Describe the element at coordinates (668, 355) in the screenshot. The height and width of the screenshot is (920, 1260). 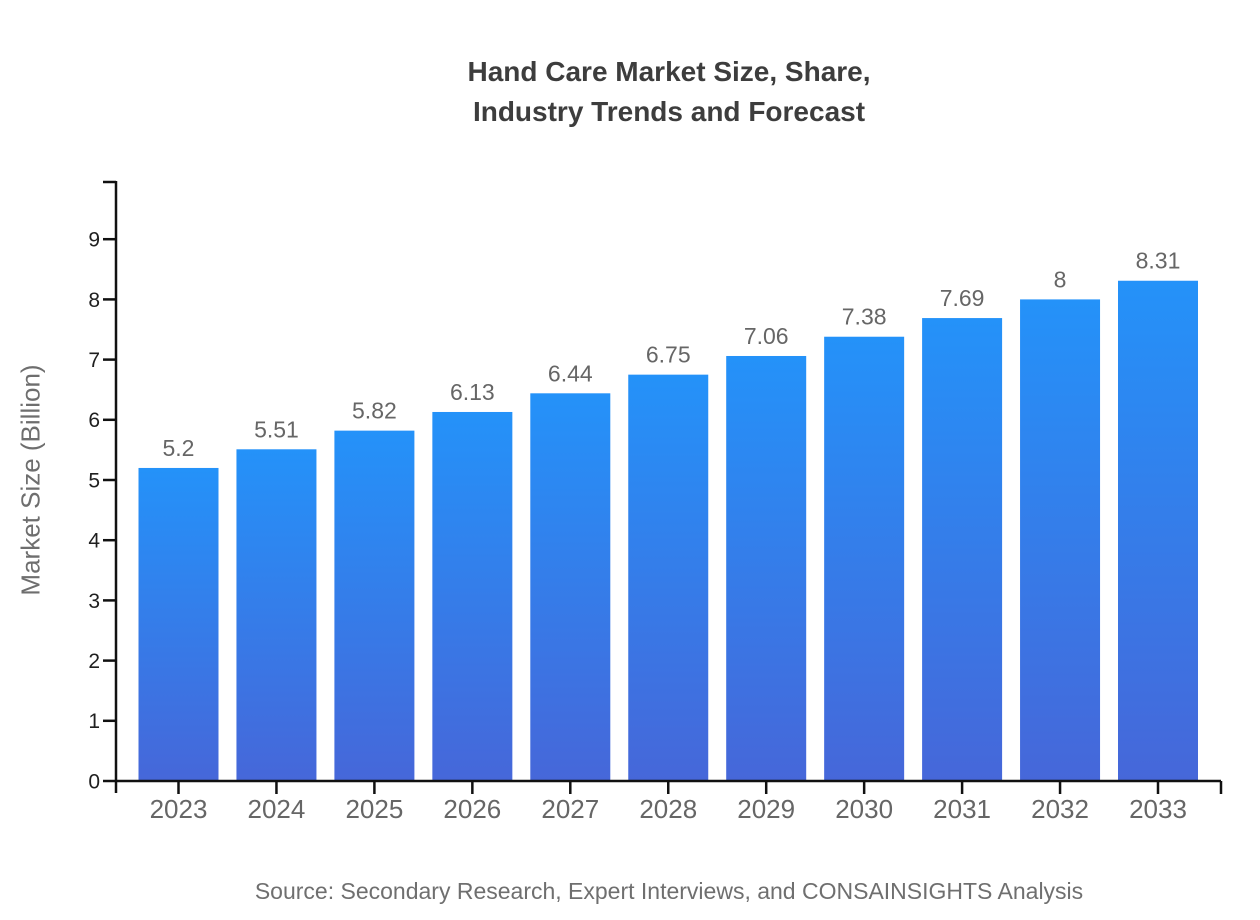
I see `bar-value-label-2028: 6.75` at that location.